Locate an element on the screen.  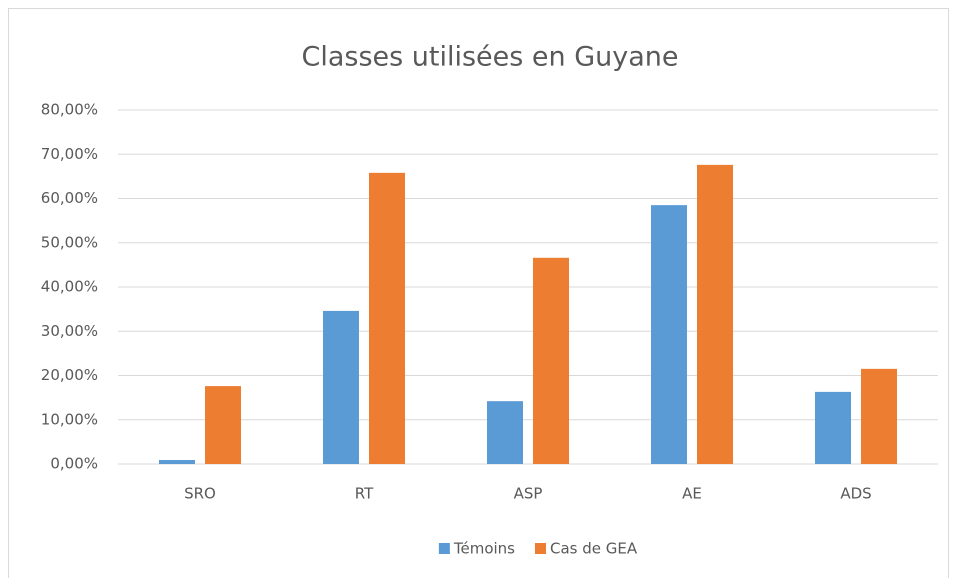
legend-label: Cas de GEA is located at coordinates (594, 549).